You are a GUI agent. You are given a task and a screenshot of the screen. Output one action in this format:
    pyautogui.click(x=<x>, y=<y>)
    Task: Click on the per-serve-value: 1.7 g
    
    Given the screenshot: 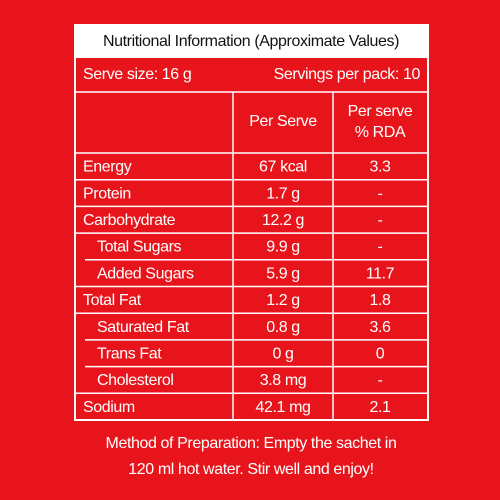 What is the action you would take?
    pyautogui.click(x=283, y=193)
    